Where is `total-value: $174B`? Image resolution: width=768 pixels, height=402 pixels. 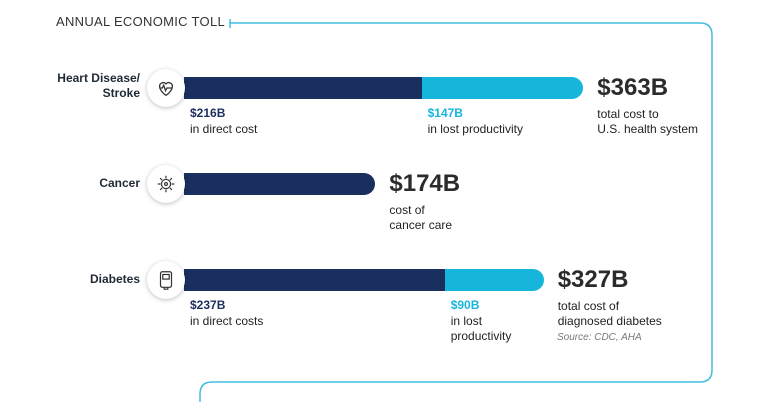
total-value: $174B is located at coordinates (425, 183).